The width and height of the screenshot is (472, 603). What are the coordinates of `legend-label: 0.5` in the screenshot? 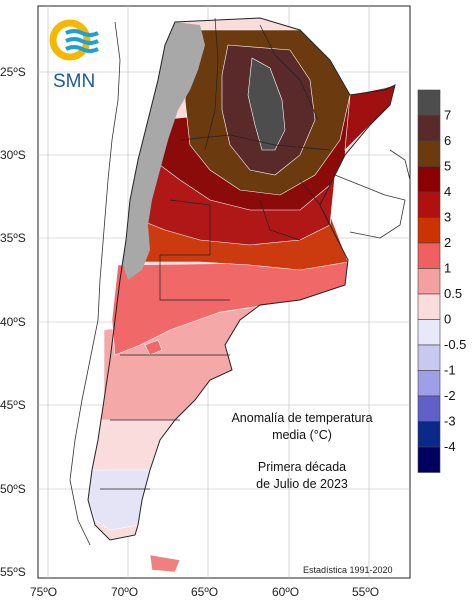 It's located at (453, 293).